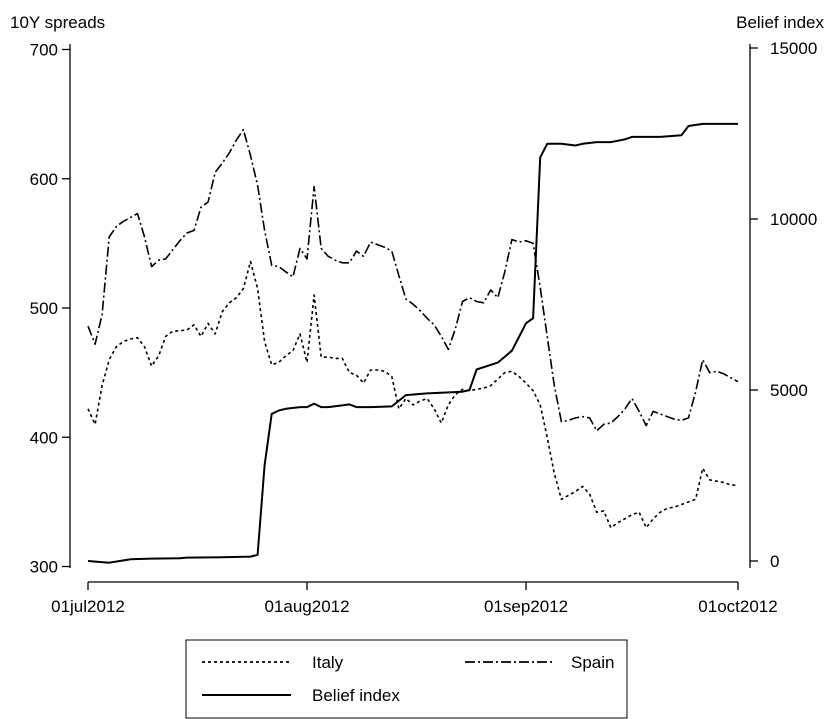 This screenshot has width=833, height=719. I want to click on right-tick-label: 10000, so click(793, 219).